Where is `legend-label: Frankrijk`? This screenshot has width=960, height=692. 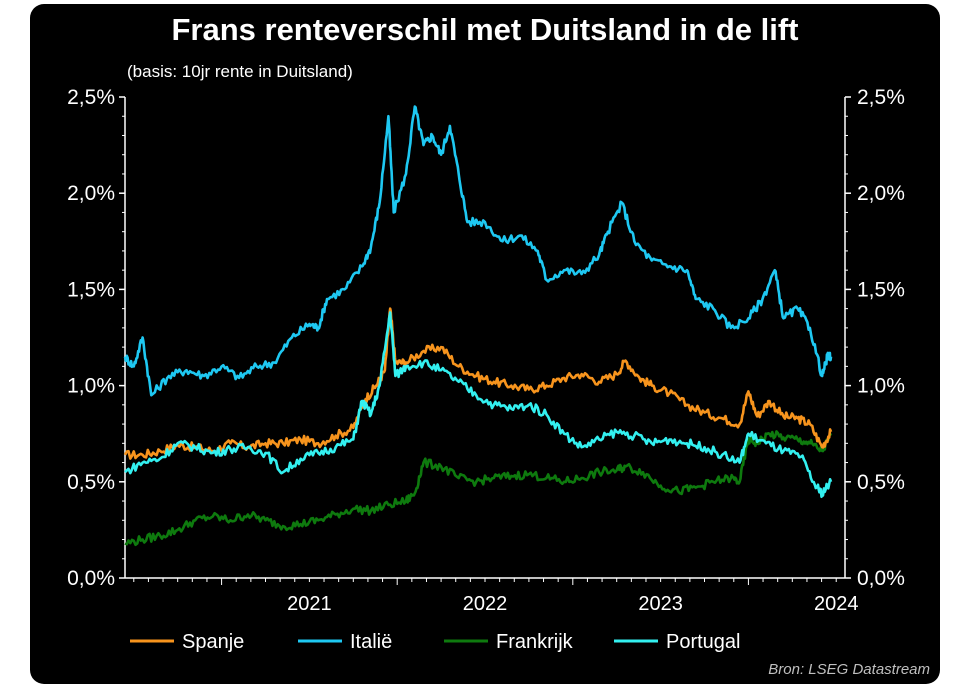 legend-label: Frankrijk is located at coordinates (535, 642).